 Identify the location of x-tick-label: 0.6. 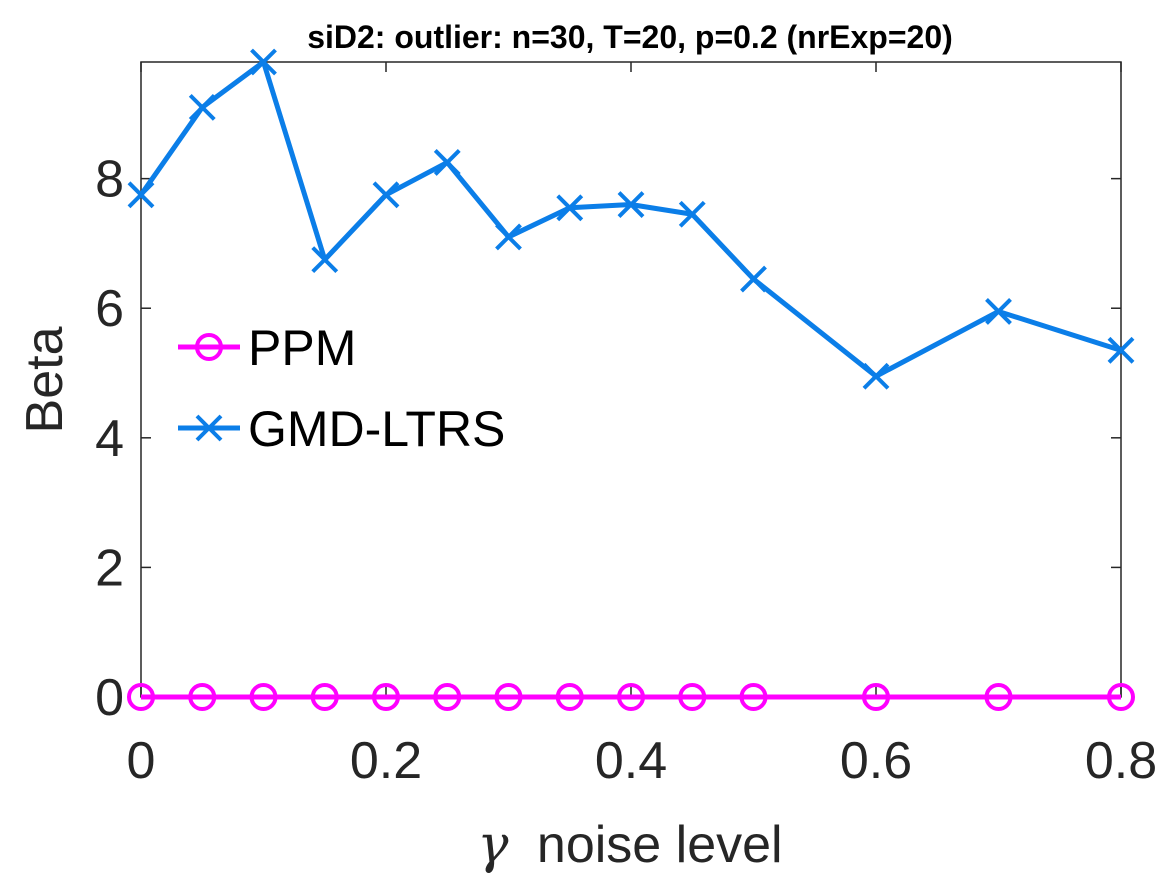
(876, 761).